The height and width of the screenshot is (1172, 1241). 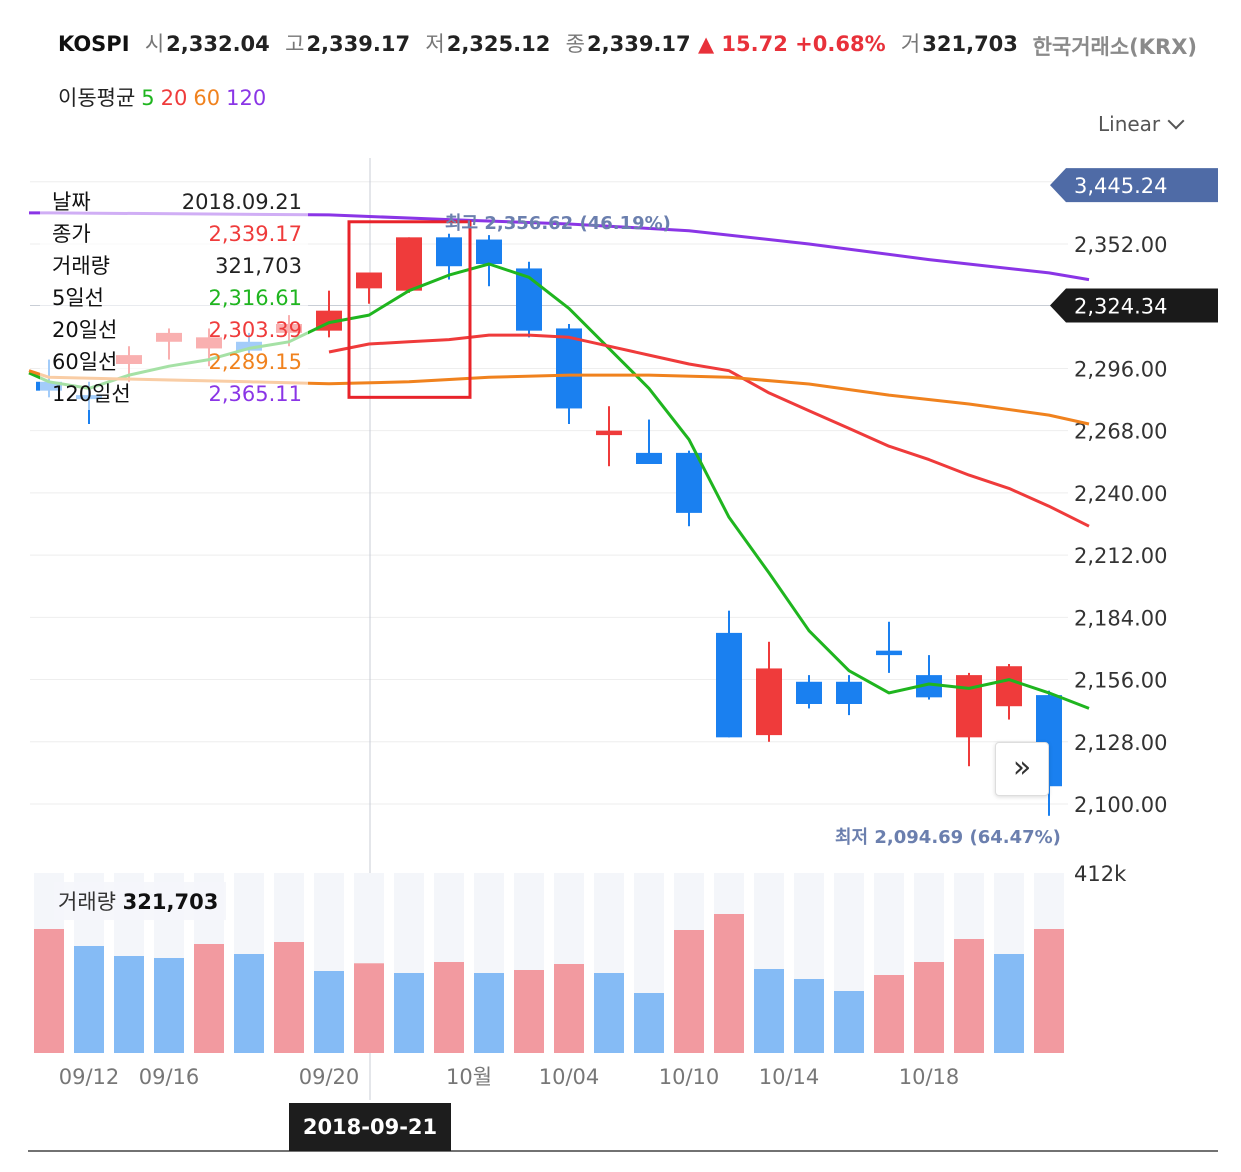 I want to click on x-tick-label: 10월, so click(x=469, y=1077).